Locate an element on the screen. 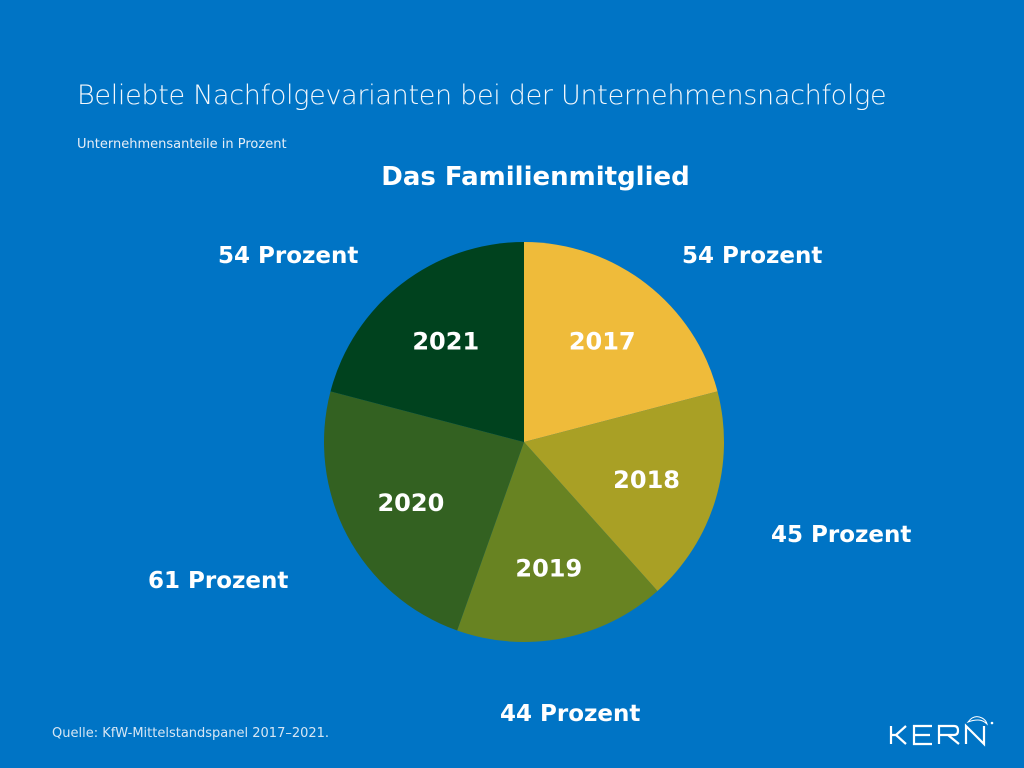 This screenshot has width=1024, height=768. slice-label-2020: 2020 is located at coordinates (410, 503).